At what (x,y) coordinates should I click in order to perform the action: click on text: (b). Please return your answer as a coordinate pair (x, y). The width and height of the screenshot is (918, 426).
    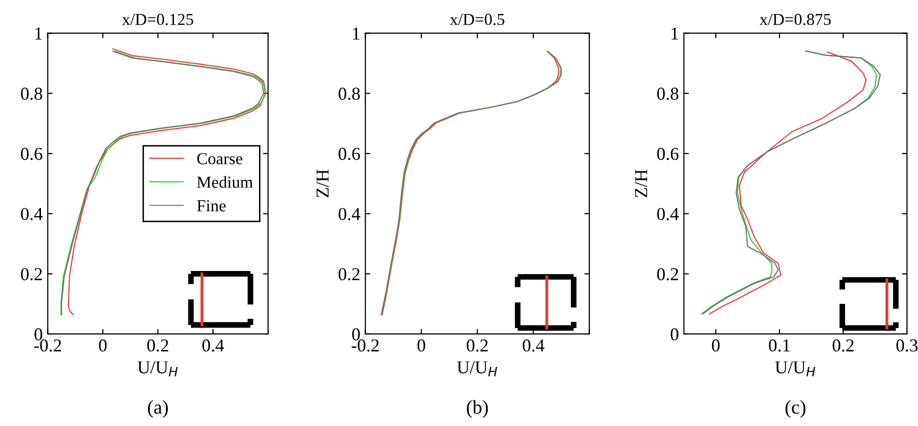
    Looking at the image, I should click on (477, 409).